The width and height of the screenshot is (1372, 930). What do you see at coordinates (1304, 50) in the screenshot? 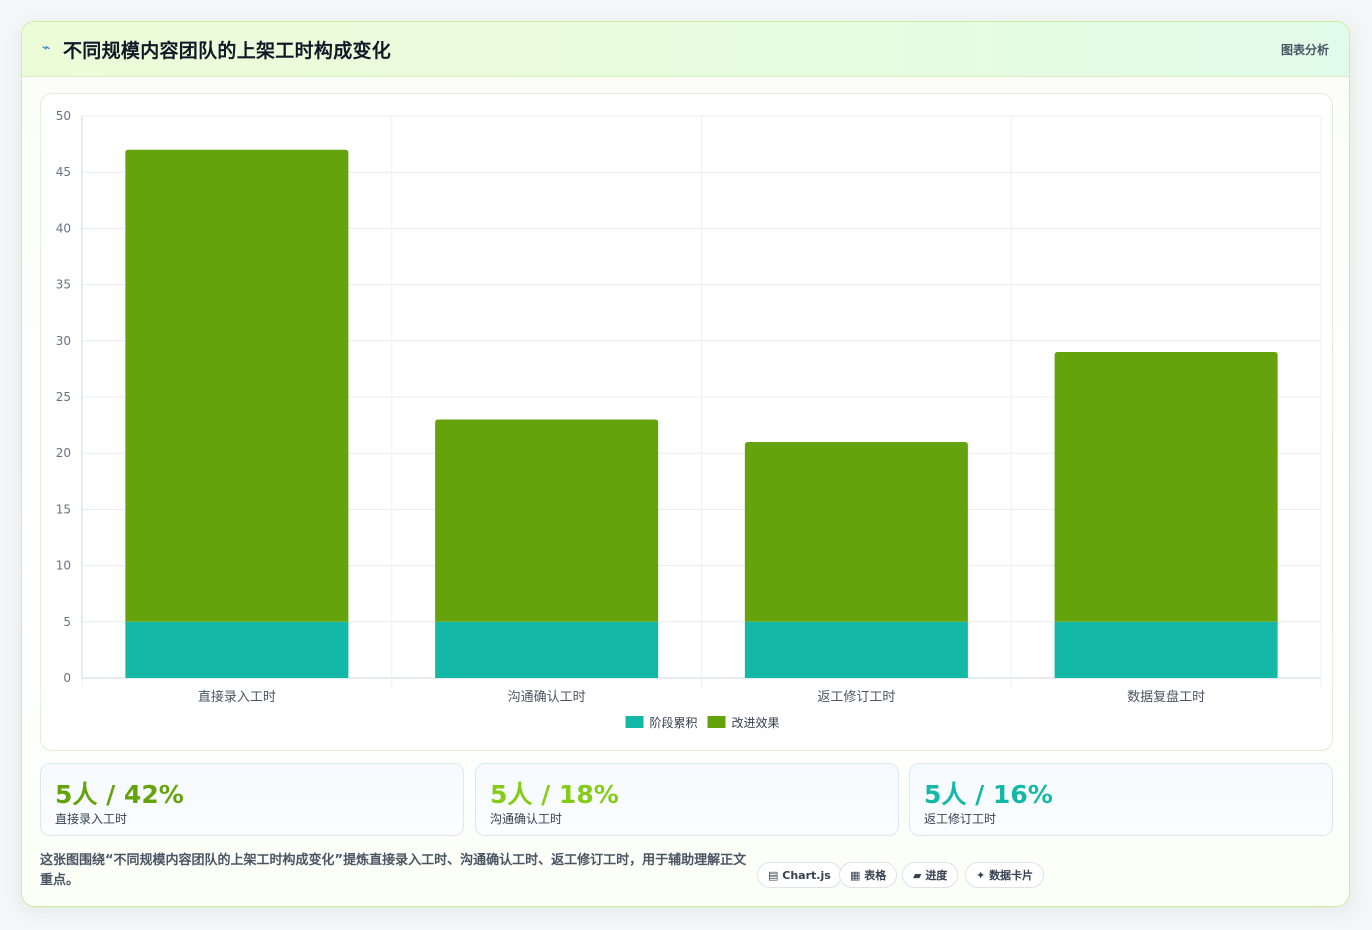
I see `analysis-badge: 图表分析` at bounding box center [1304, 50].